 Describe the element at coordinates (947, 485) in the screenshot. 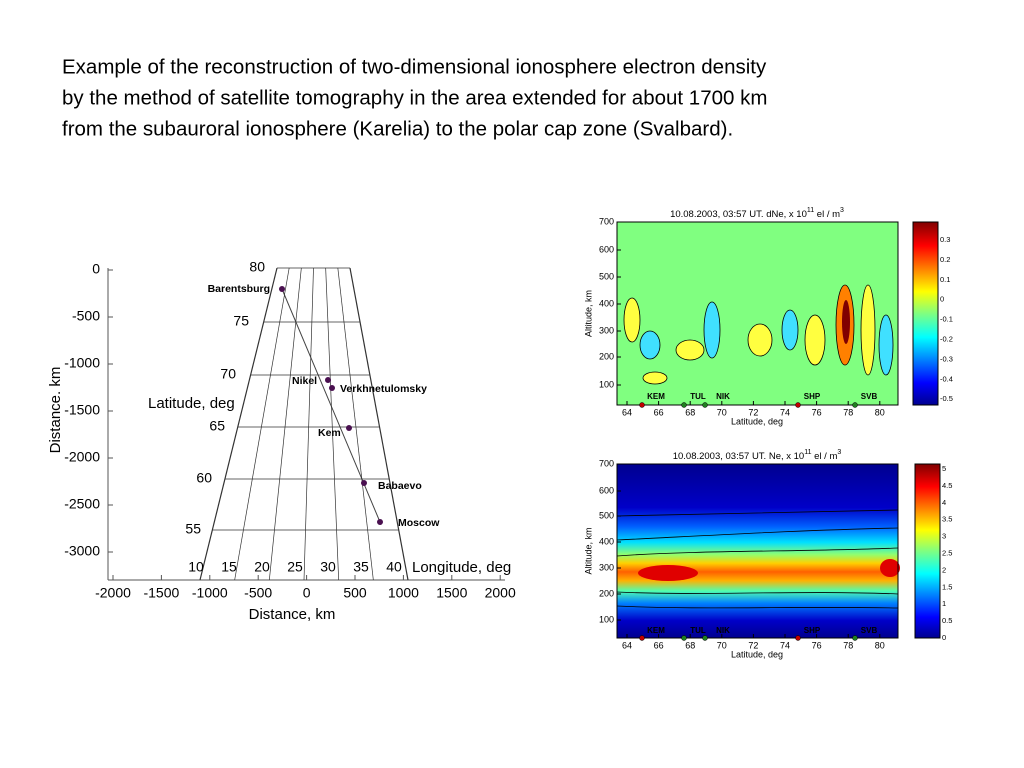

I see `colorbar-label: 4.5` at that location.